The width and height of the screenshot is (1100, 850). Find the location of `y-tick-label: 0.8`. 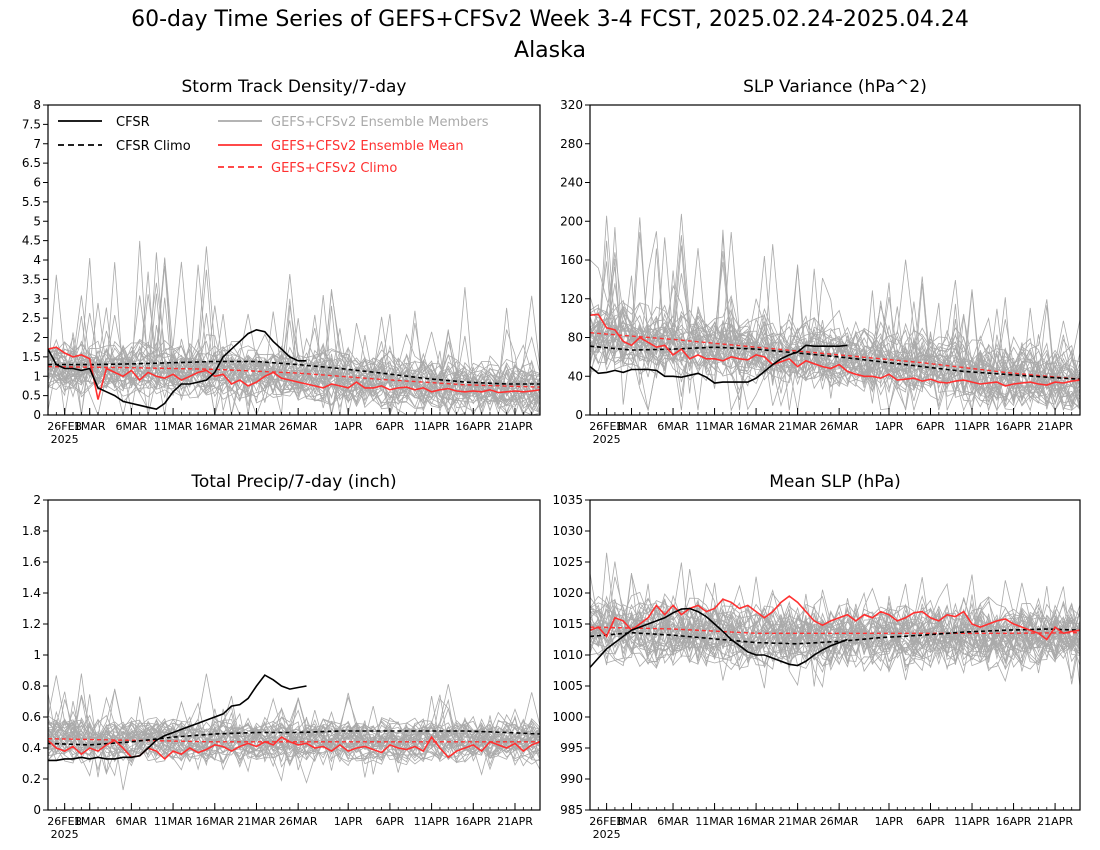

y-tick-label: 0.8 is located at coordinates (31, 686).